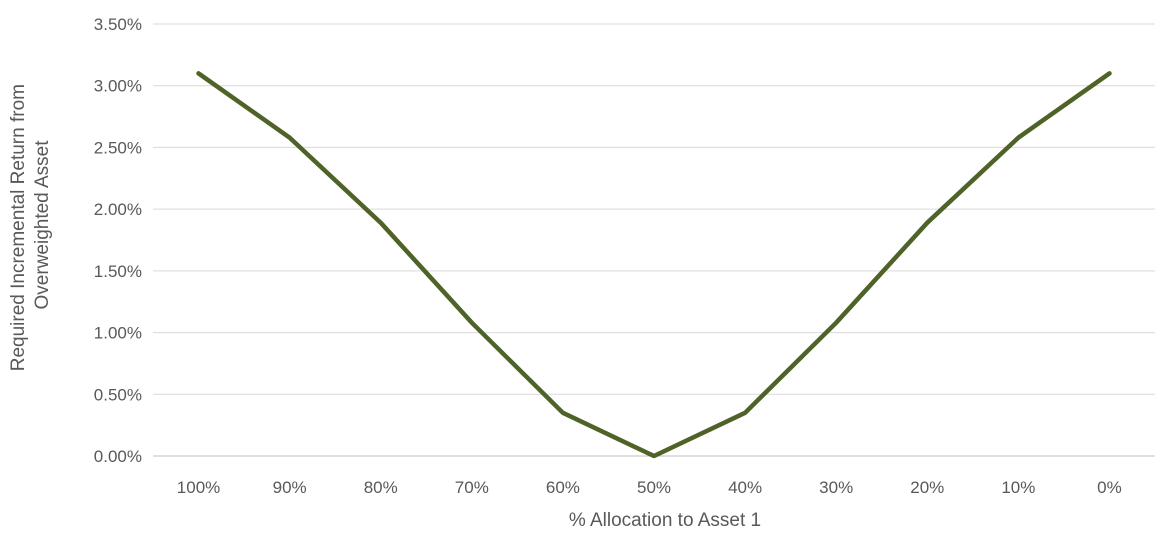  Describe the element at coordinates (118, 394) in the screenshot. I see `y-tick-label: 0.50%` at that location.